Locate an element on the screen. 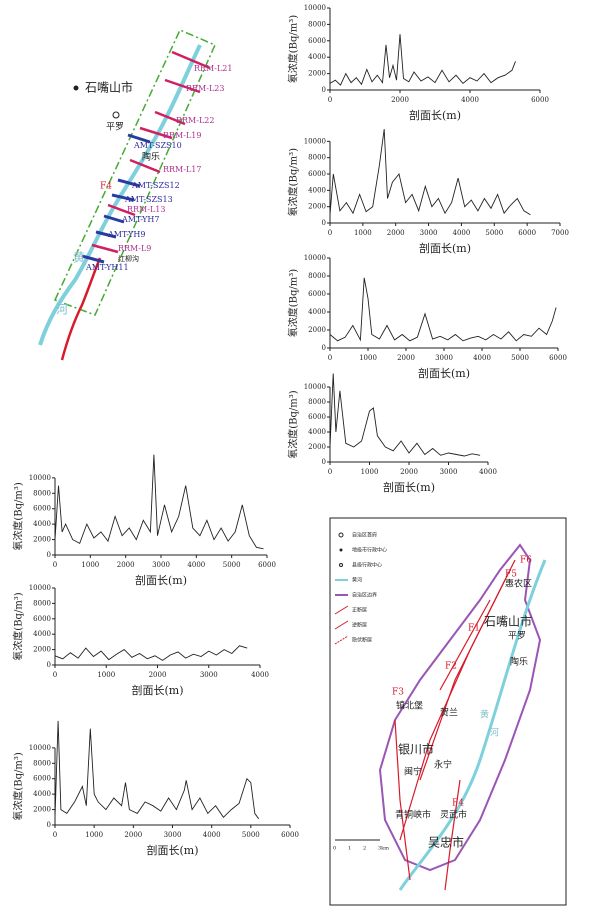 Image resolution: width=598 pixels, height=913 pixels. map-label: F5 is located at coordinates (511, 575).